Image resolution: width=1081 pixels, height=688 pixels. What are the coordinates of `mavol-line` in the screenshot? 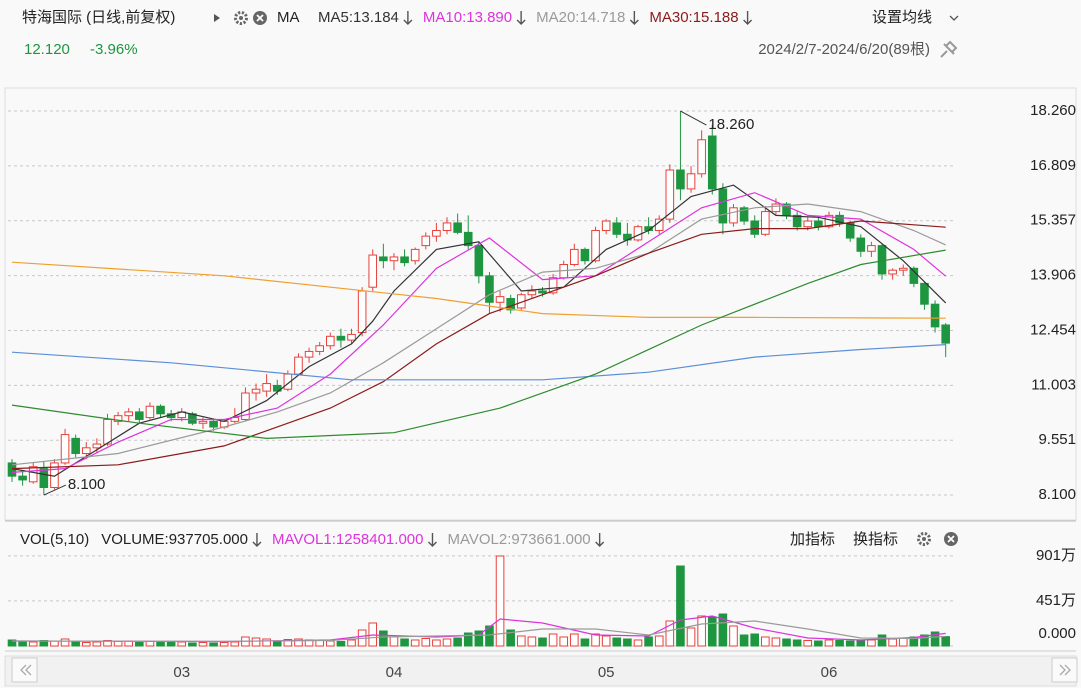 It's located at (478, 631).